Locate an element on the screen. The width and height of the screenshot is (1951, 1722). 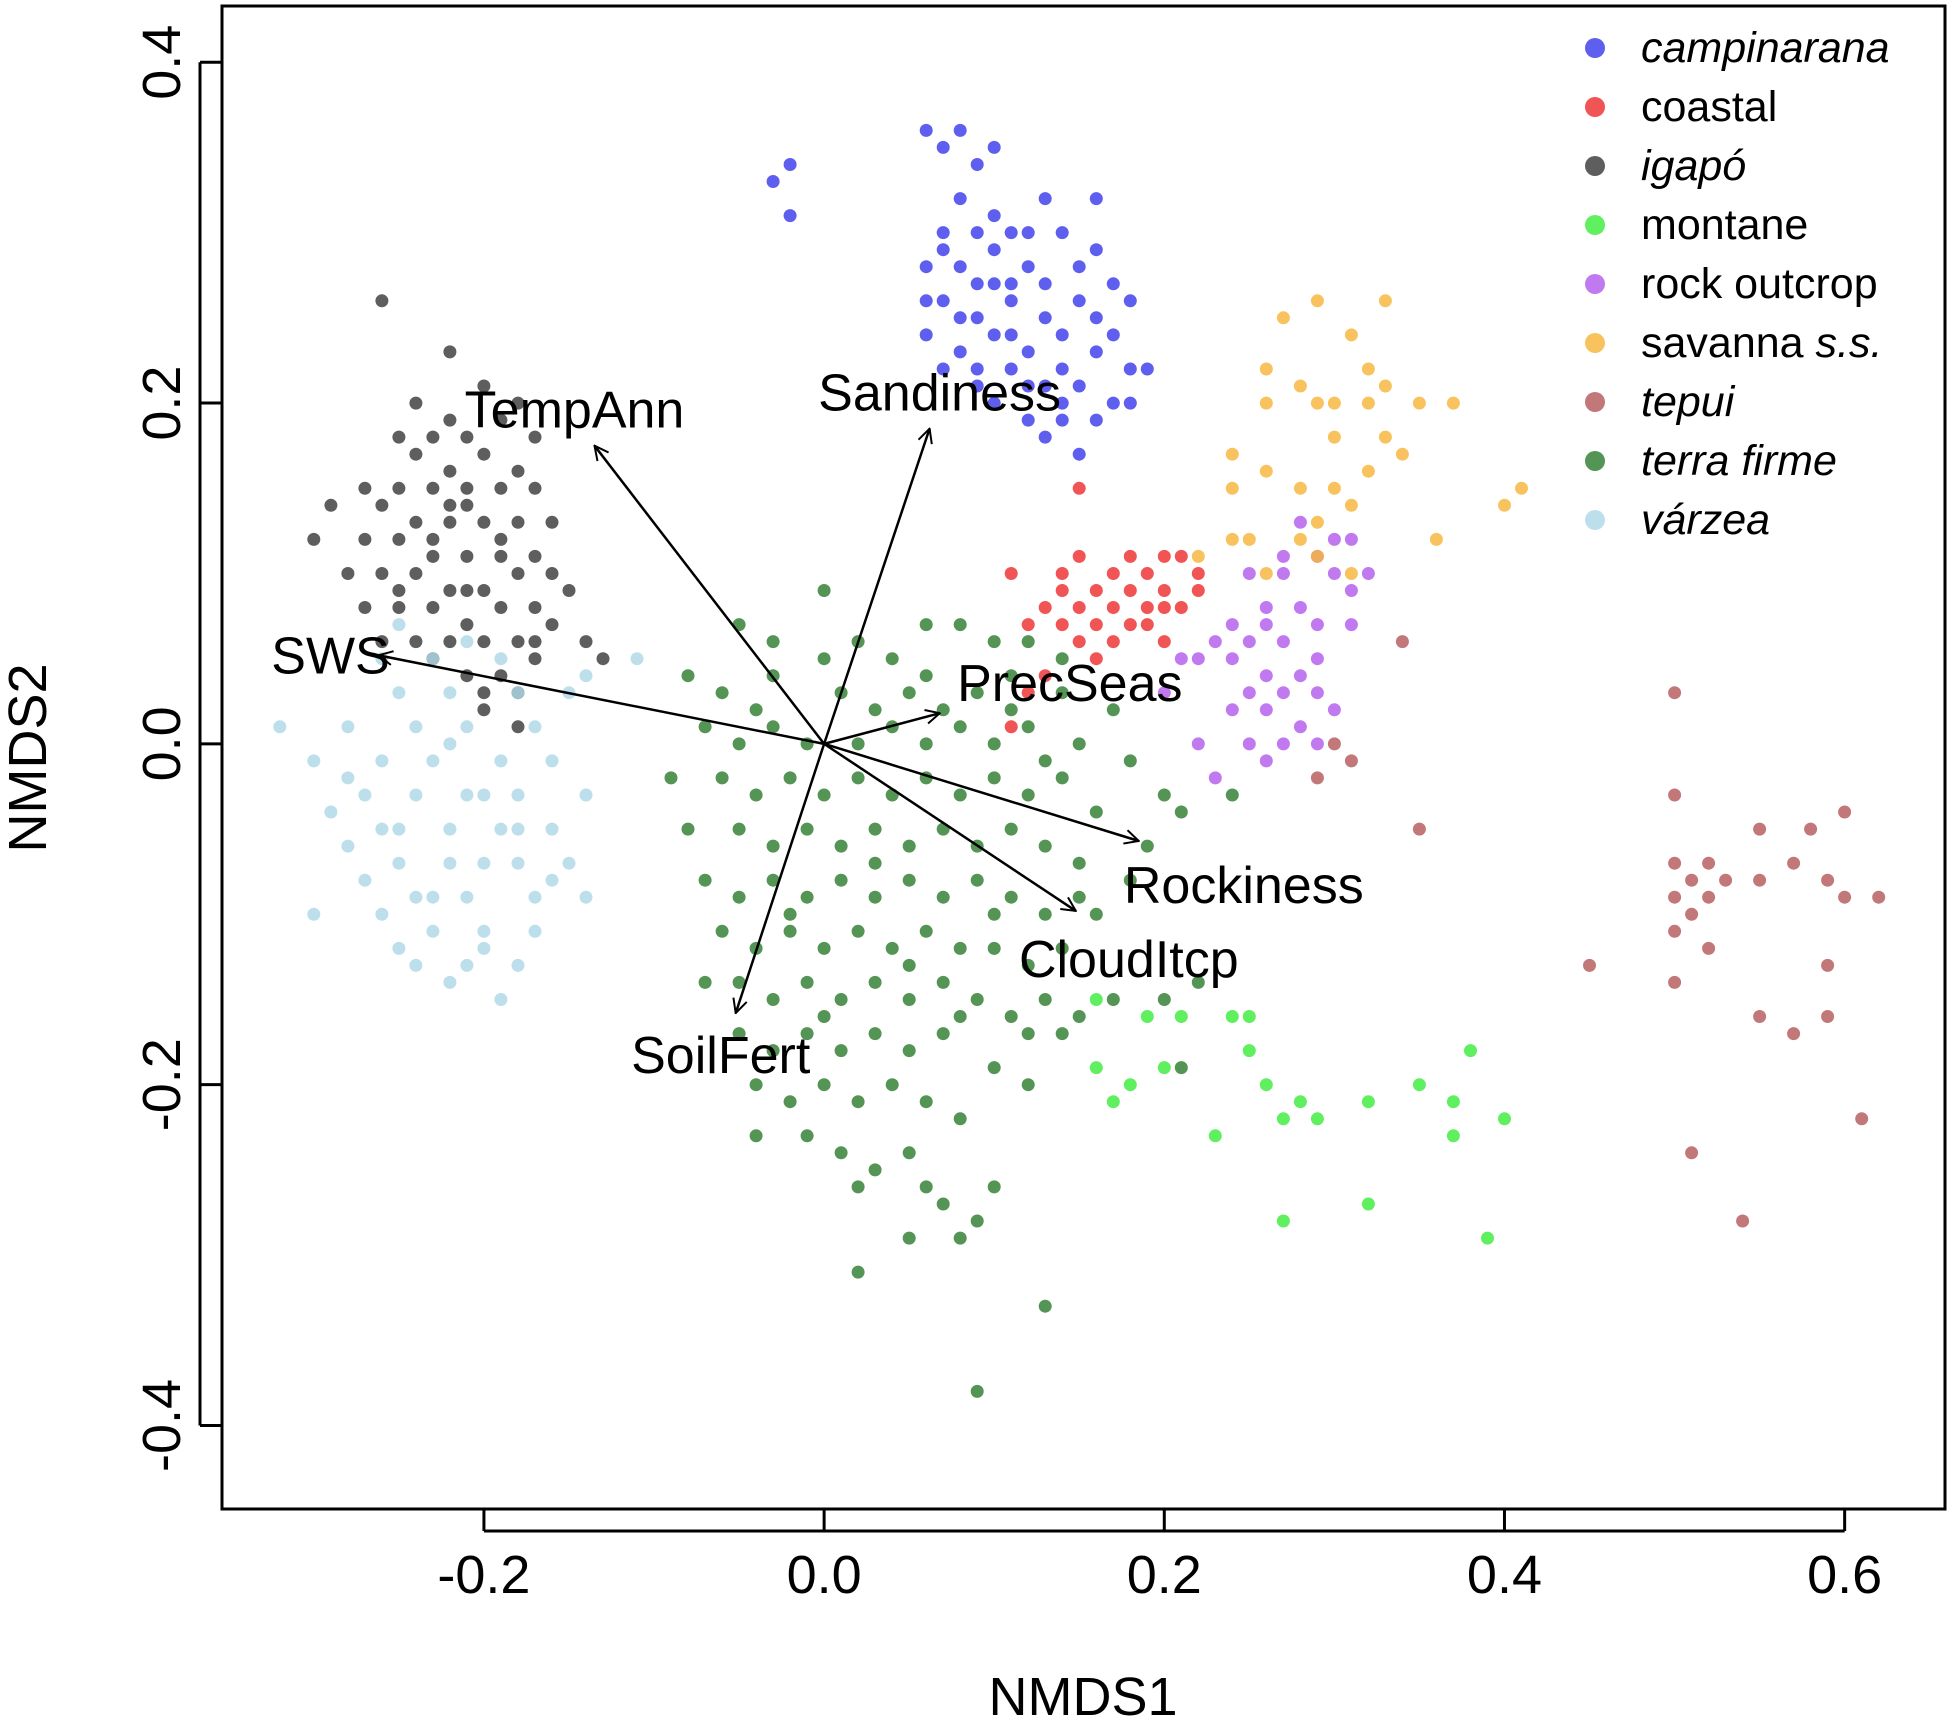
legend-label: coastal is located at coordinates (1709, 107).